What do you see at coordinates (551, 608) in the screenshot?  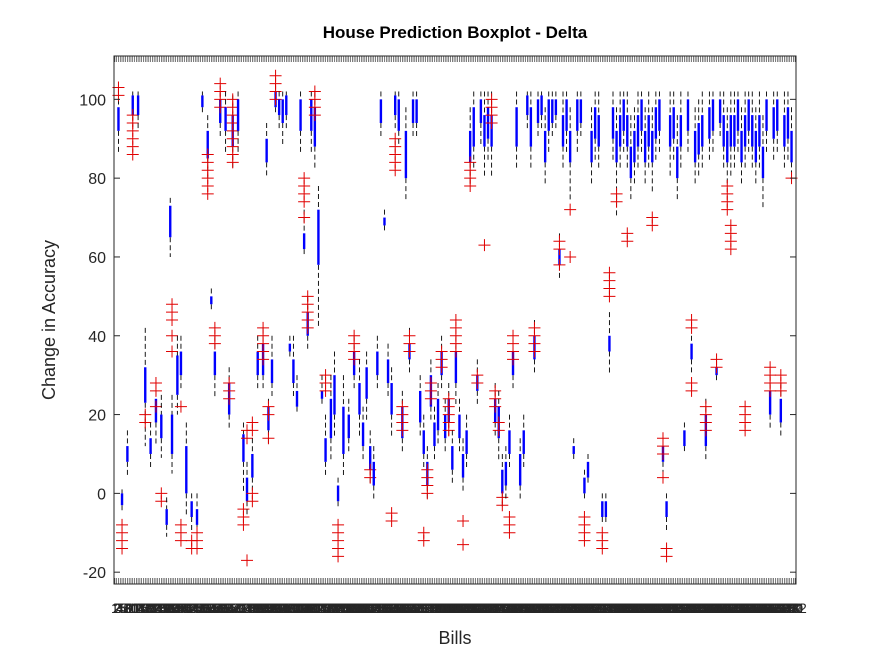 I see `x-tick-label: 245` at bounding box center [551, 608].